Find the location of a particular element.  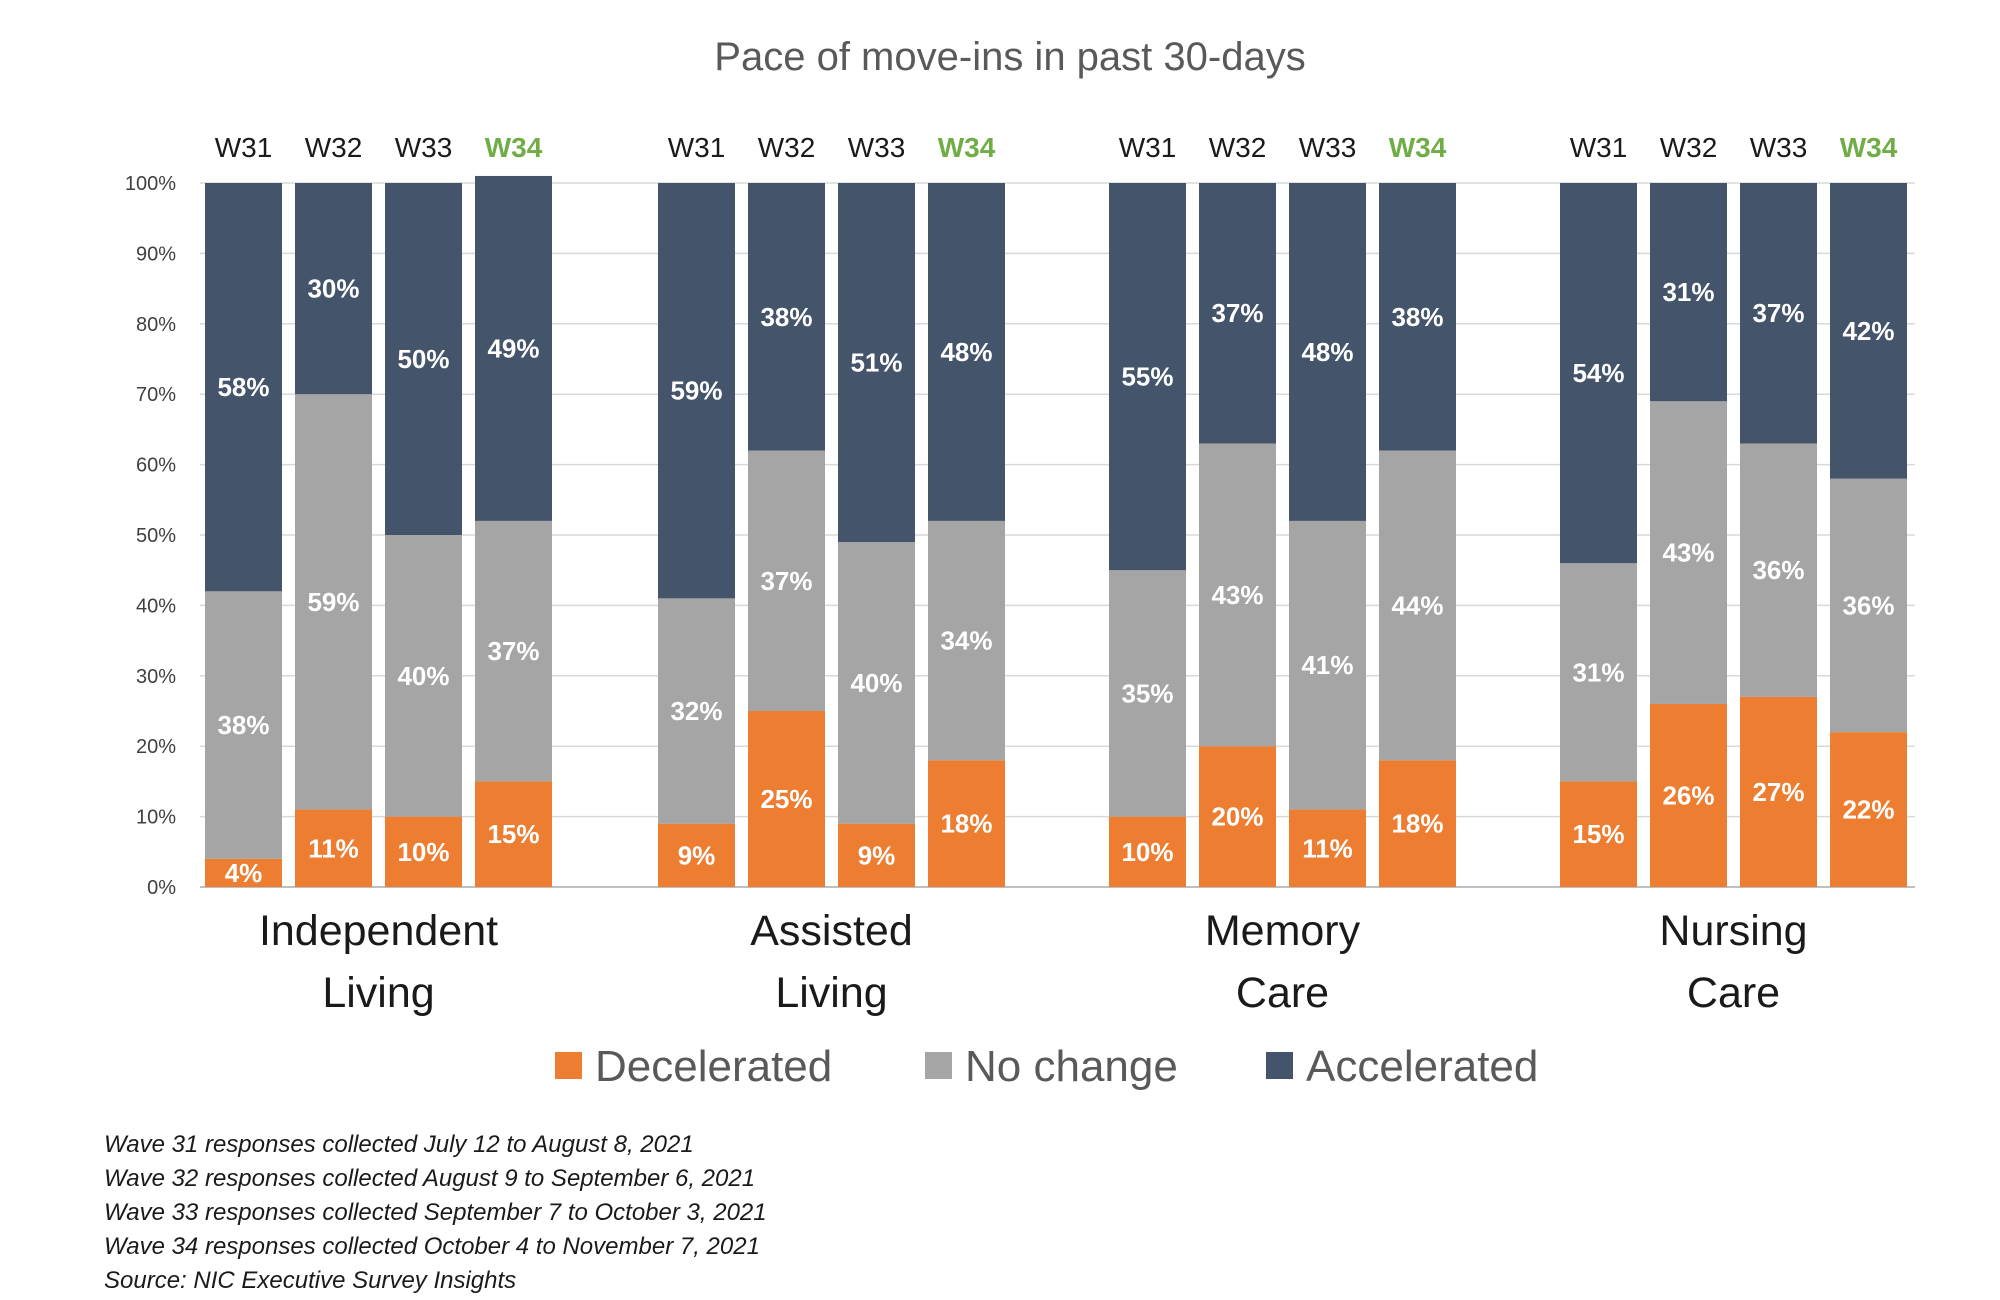

legend-swatch-accelerated is located at coordinates (1279, 1065).